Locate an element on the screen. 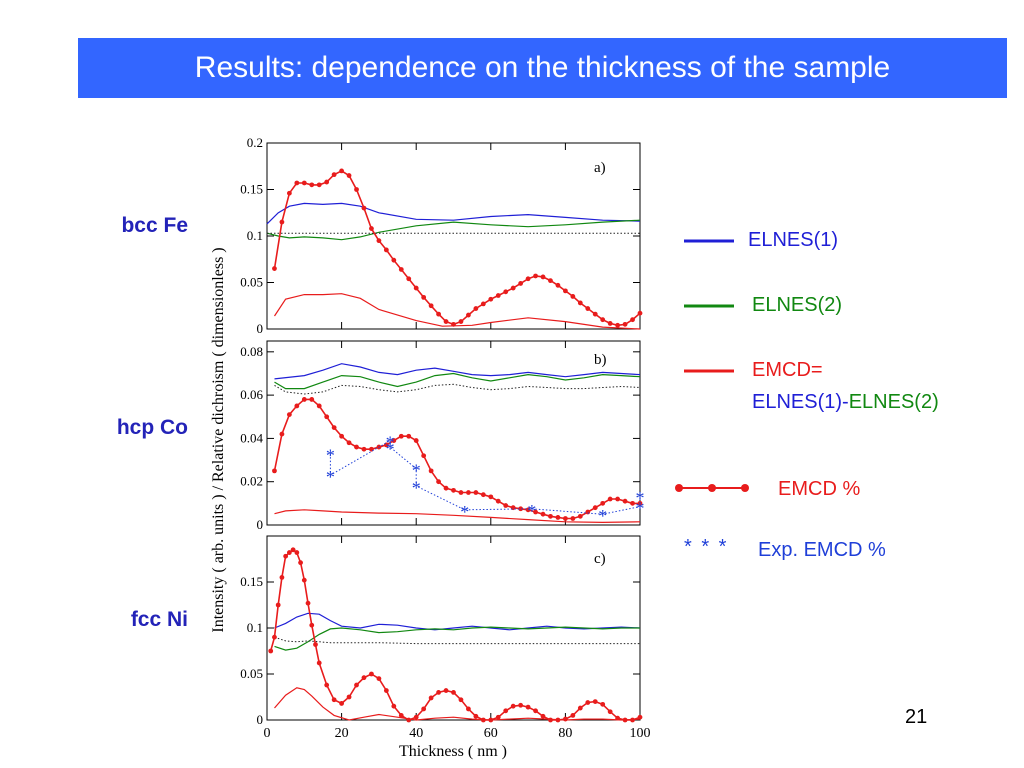 Image resolution: width=1024 pixels, height=768 pixels. series-emcd_pct-line is located at coordinates (457, 248).